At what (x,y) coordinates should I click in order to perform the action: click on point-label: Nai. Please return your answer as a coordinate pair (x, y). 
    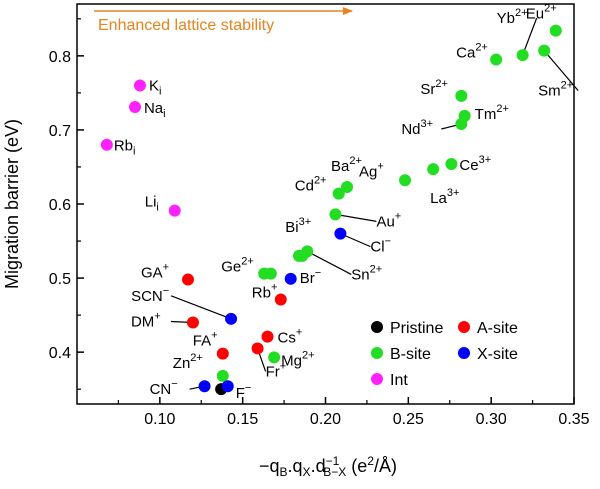
    Looking at the image, I should click on (155, 110).